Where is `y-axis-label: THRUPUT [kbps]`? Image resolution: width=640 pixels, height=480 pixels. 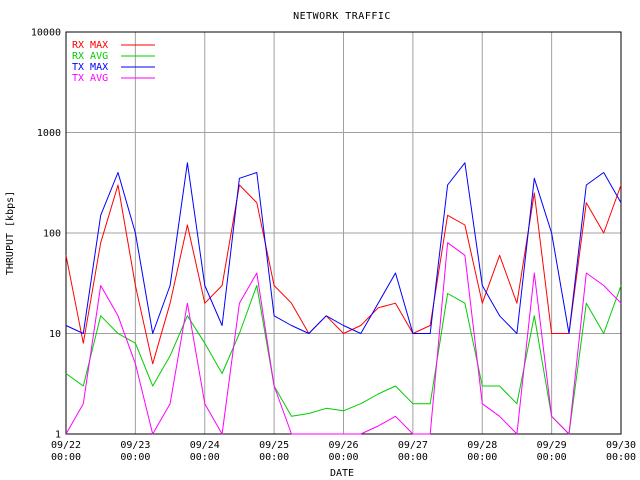
y-axis-label: THRUPUT [kbps] is located at coordinates (10, 233).